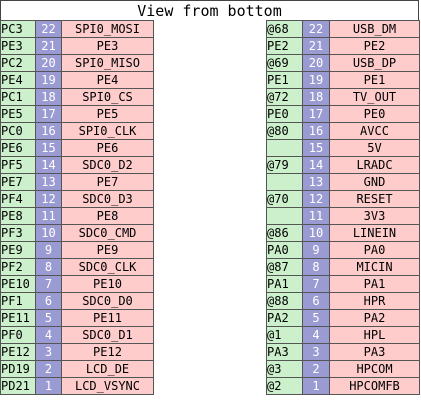 The width and height of the screenshot is (421, 401). I want to click on left-pin-row: PF0 4 SDC0_D1, so click(77, 335).